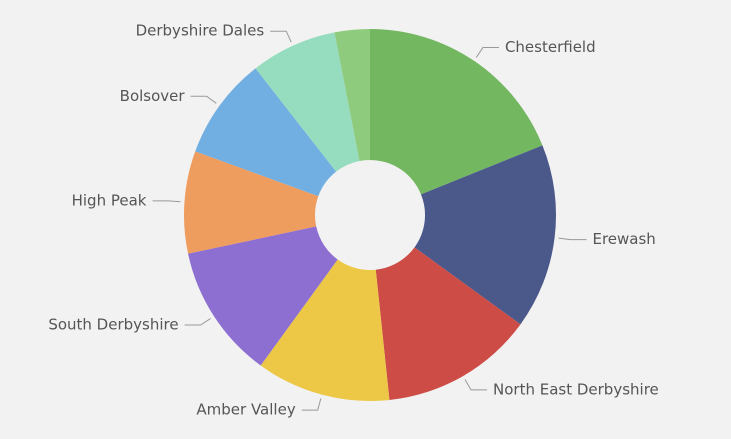 Image resolution: width=731 pixels, height=439 pixels. What do you see at coordinates (109, 200) in the screenshot?
I see `slice-label: High Peak` at bounding box center [109, 200].